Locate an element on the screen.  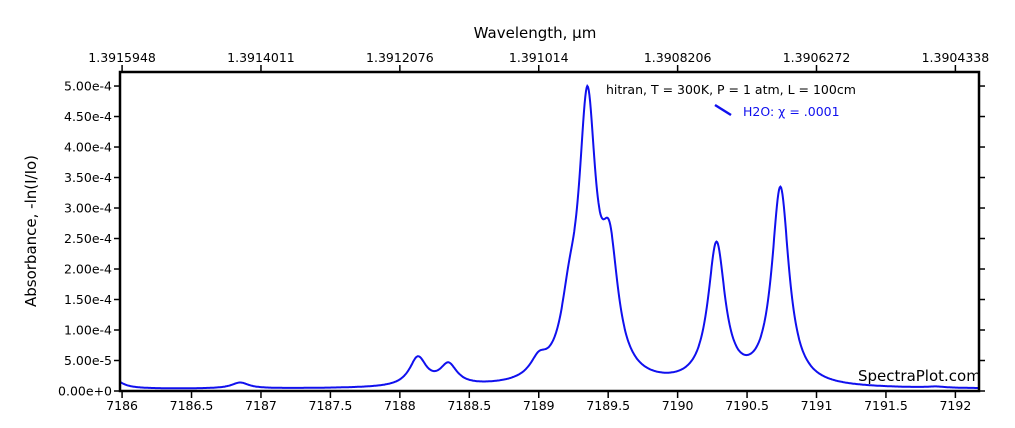
y-tick-label: 5.00e-5 is located at coordinates (88, 360).